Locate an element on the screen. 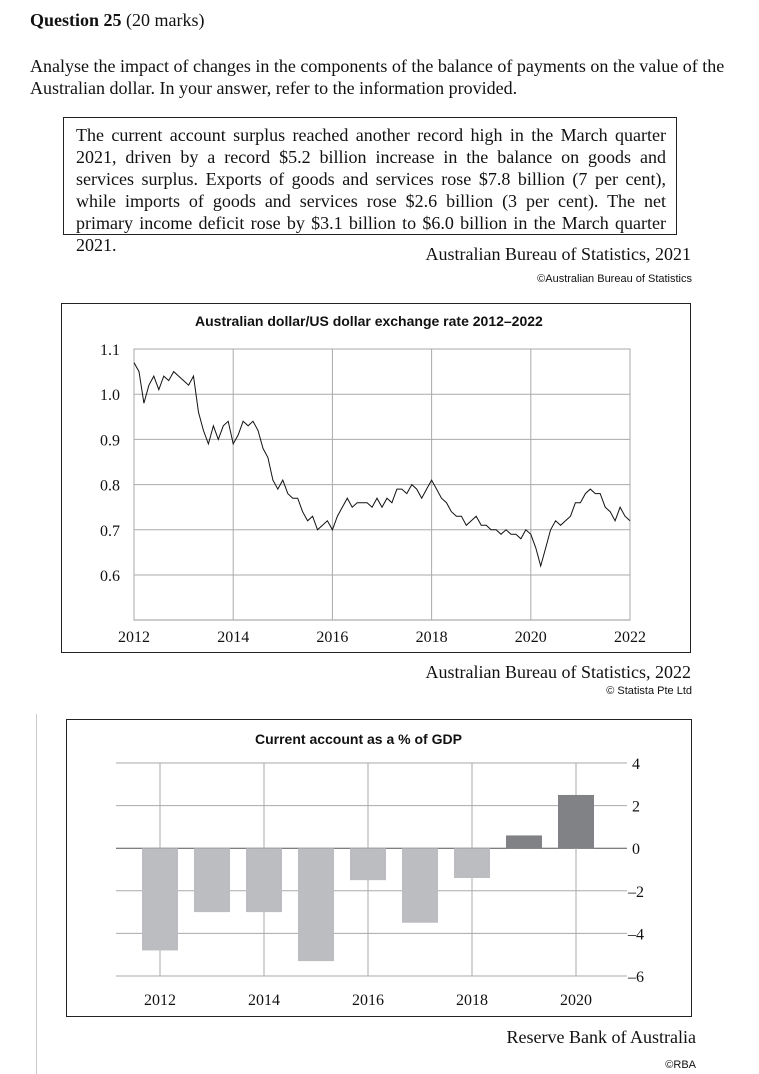 Image resolution: width=759 pixels, height=1074 pixels. question-marks: (20 marks) is located at coordinates (165, 20).